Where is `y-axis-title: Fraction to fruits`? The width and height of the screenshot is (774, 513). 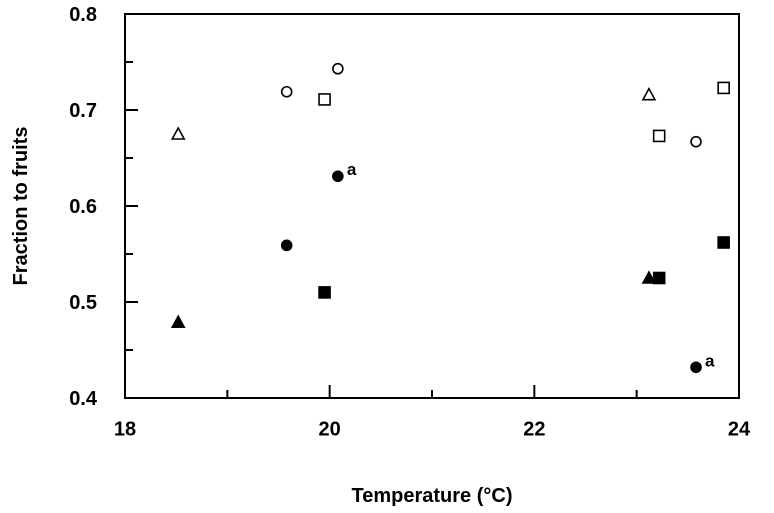
y-axis-title: Fraction to fruits is located at coordinates (21, 206).